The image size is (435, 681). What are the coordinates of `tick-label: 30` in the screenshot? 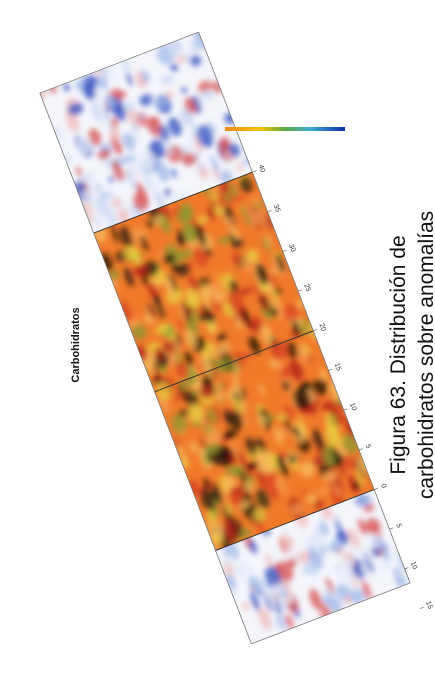 It's located at (291, 248).